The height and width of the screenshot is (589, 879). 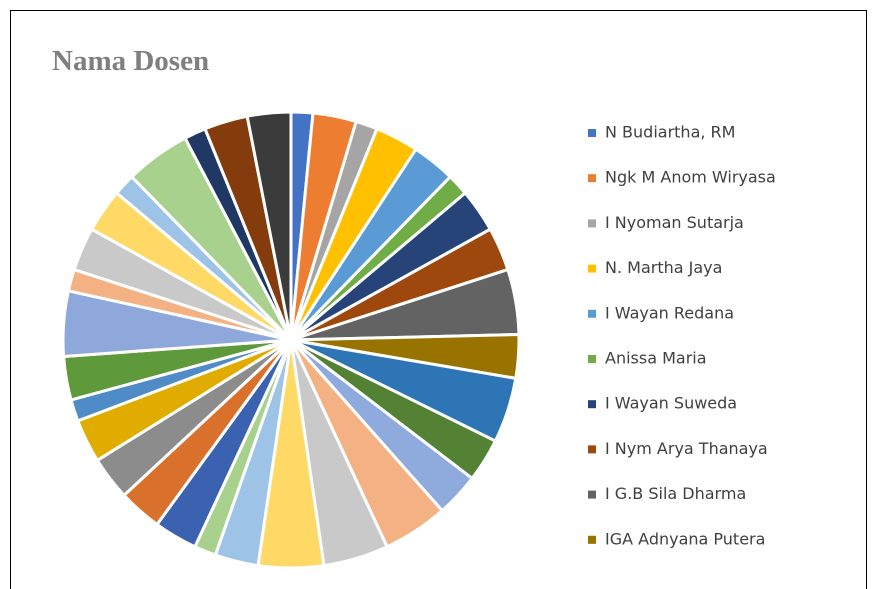 What do you see at coordinates (685, 538) in the screenshot?
I see `legend-label: IGA Adnyana Putera` at bounding box center [685, 538].